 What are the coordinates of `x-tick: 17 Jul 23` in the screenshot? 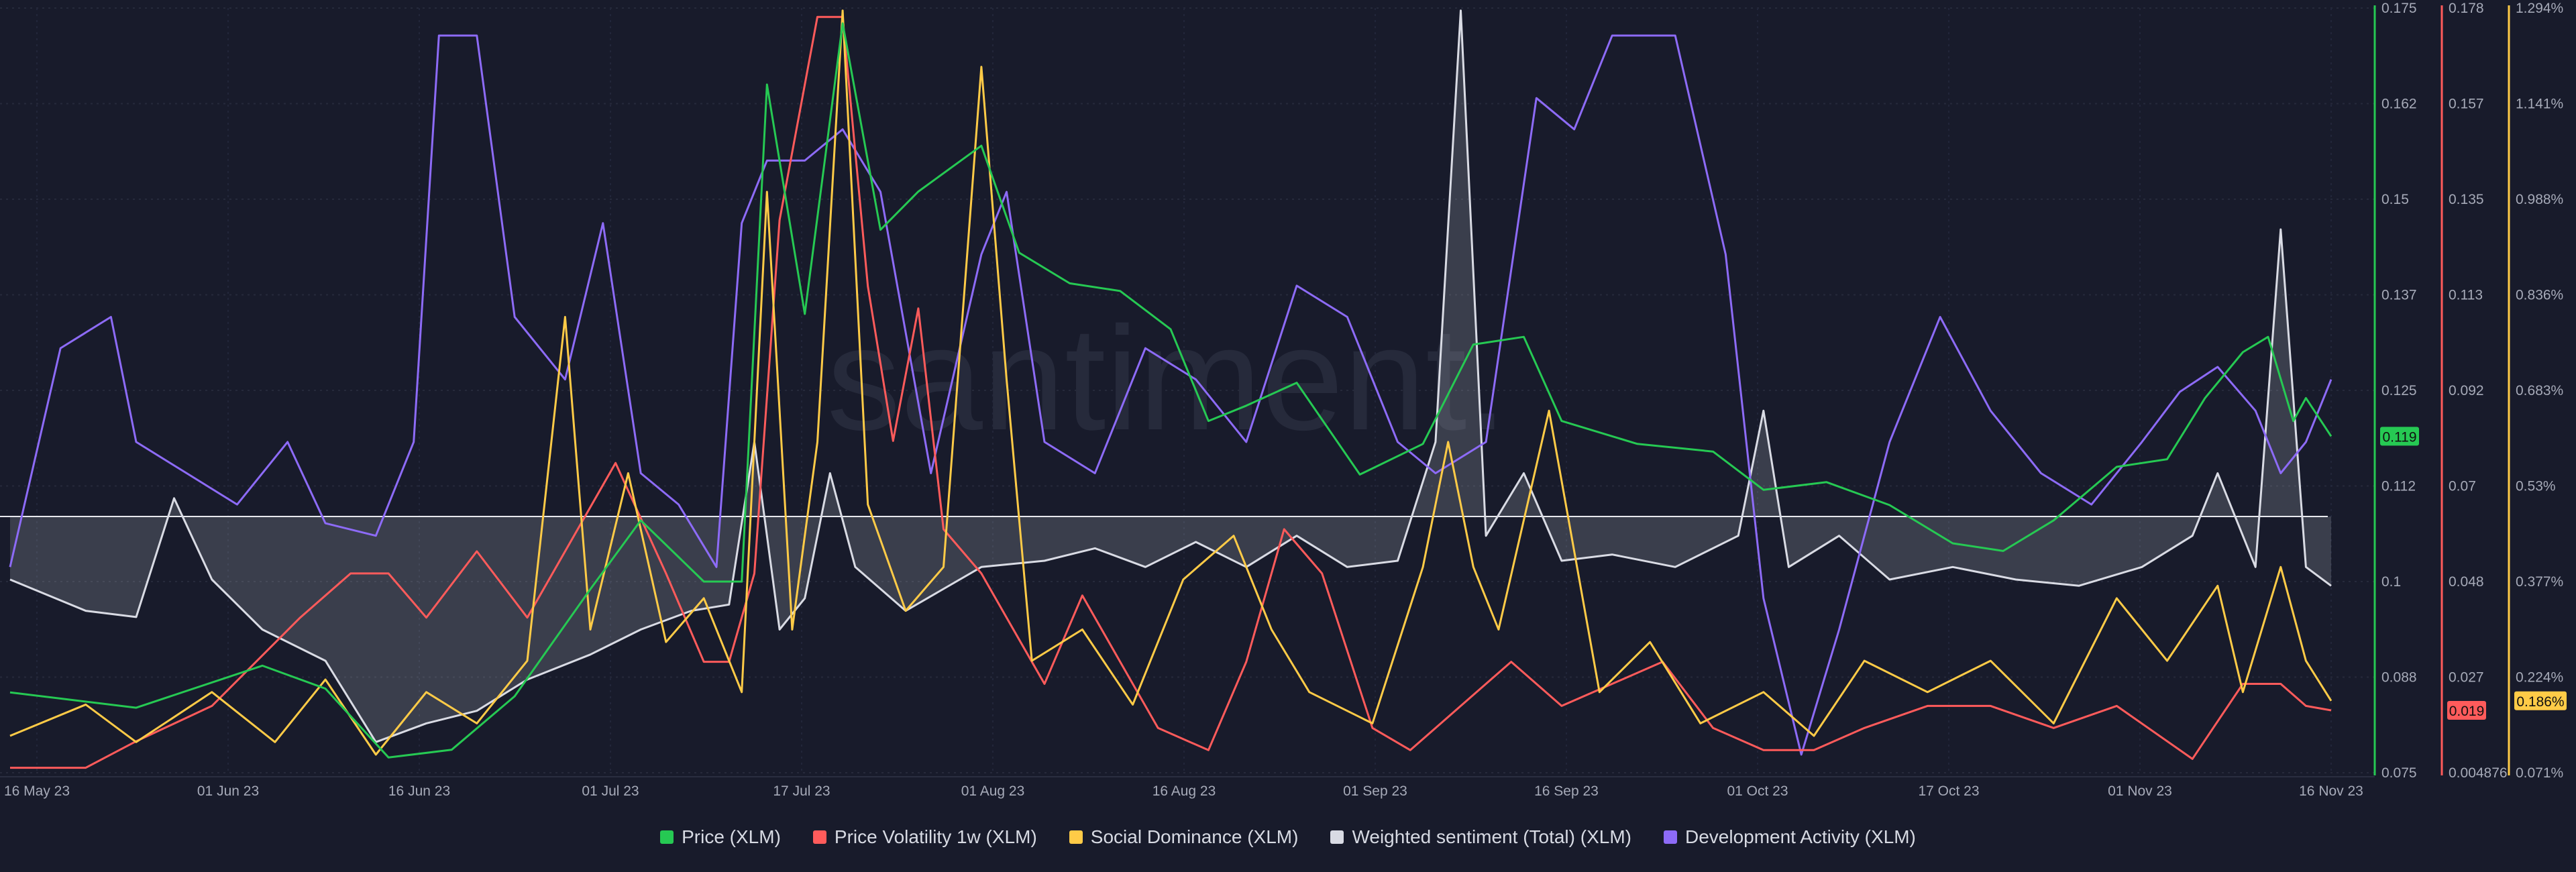 It's located at (801, 791).